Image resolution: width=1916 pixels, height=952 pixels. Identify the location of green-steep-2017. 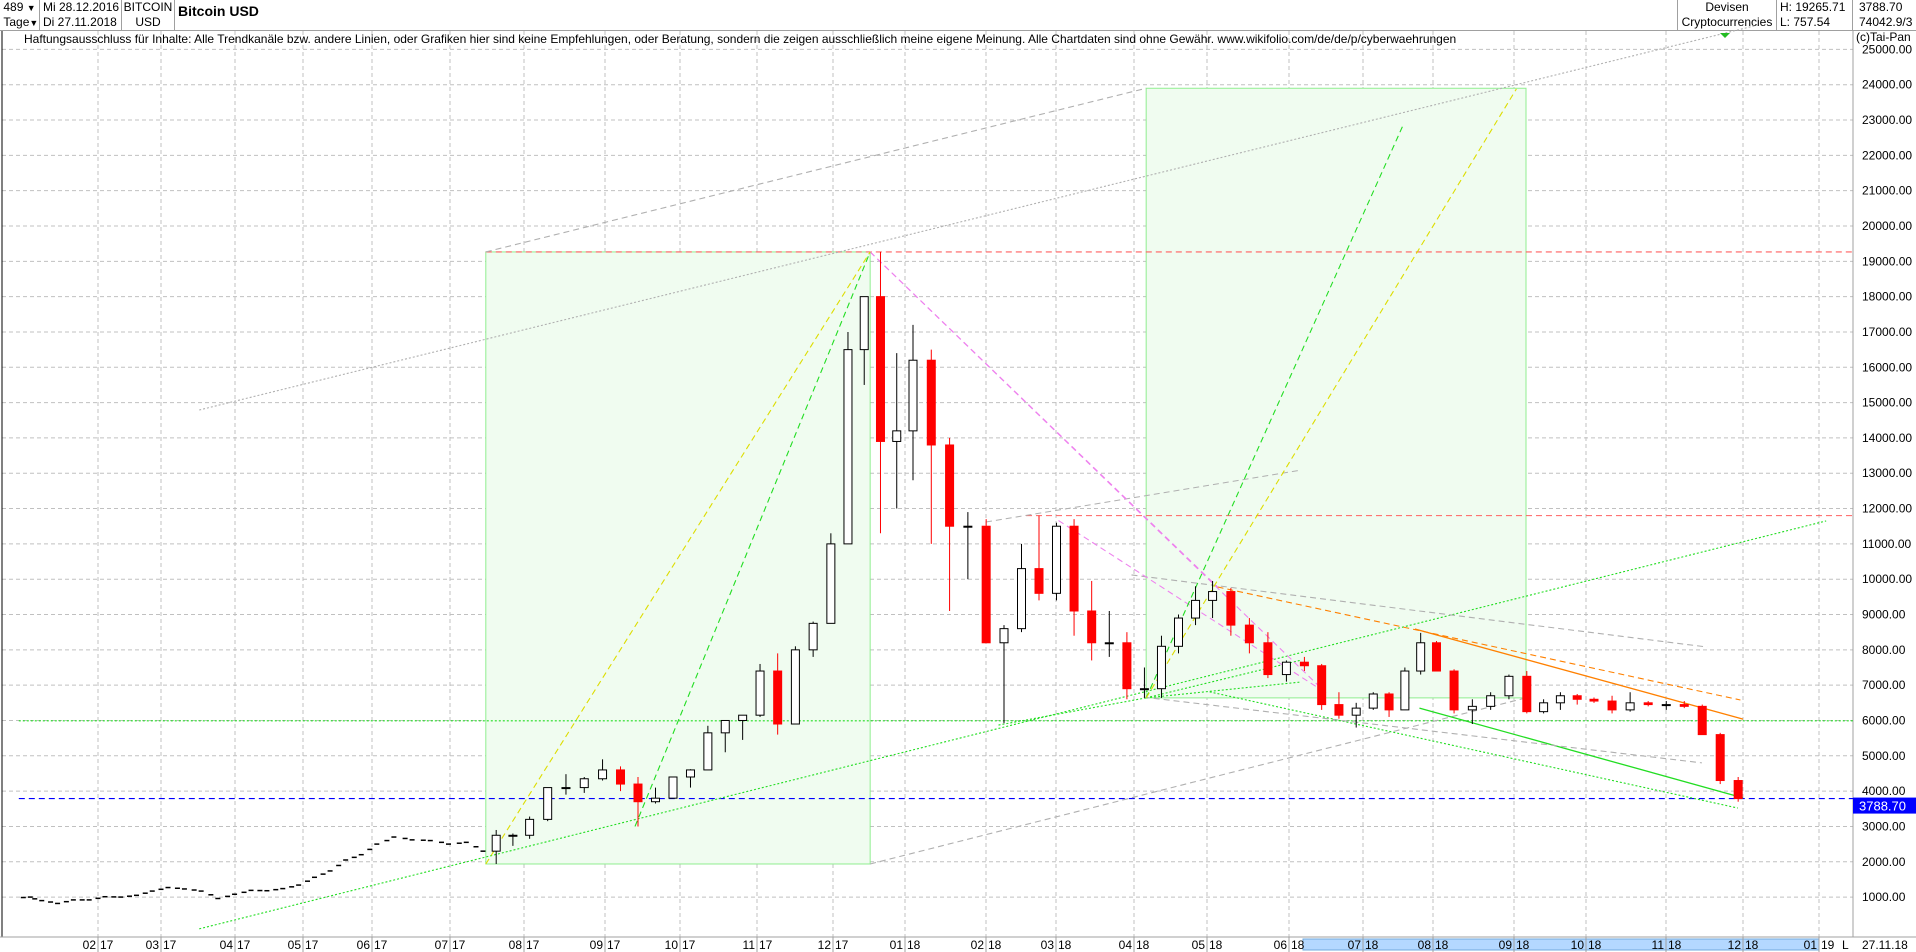
(752, 539).